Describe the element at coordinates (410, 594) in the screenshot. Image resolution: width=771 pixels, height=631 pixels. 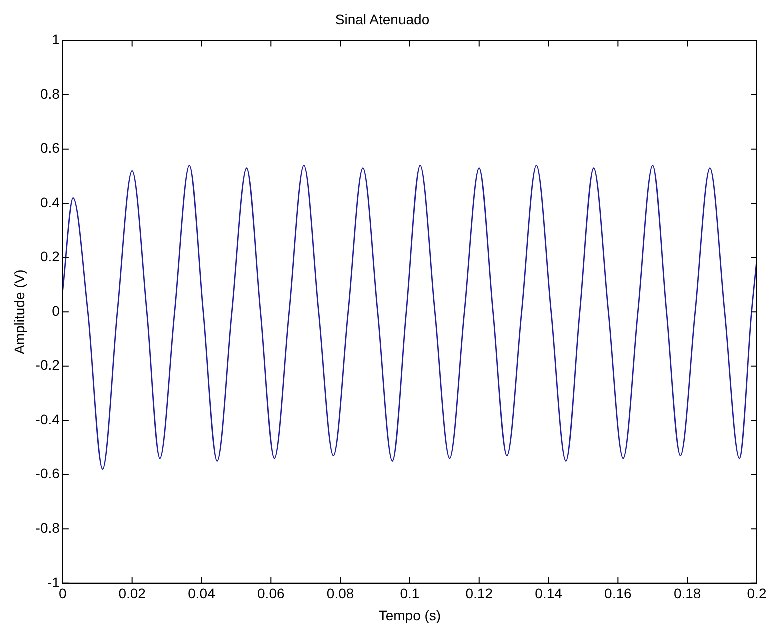
I see `x-tick-label: 0.1` at that location.